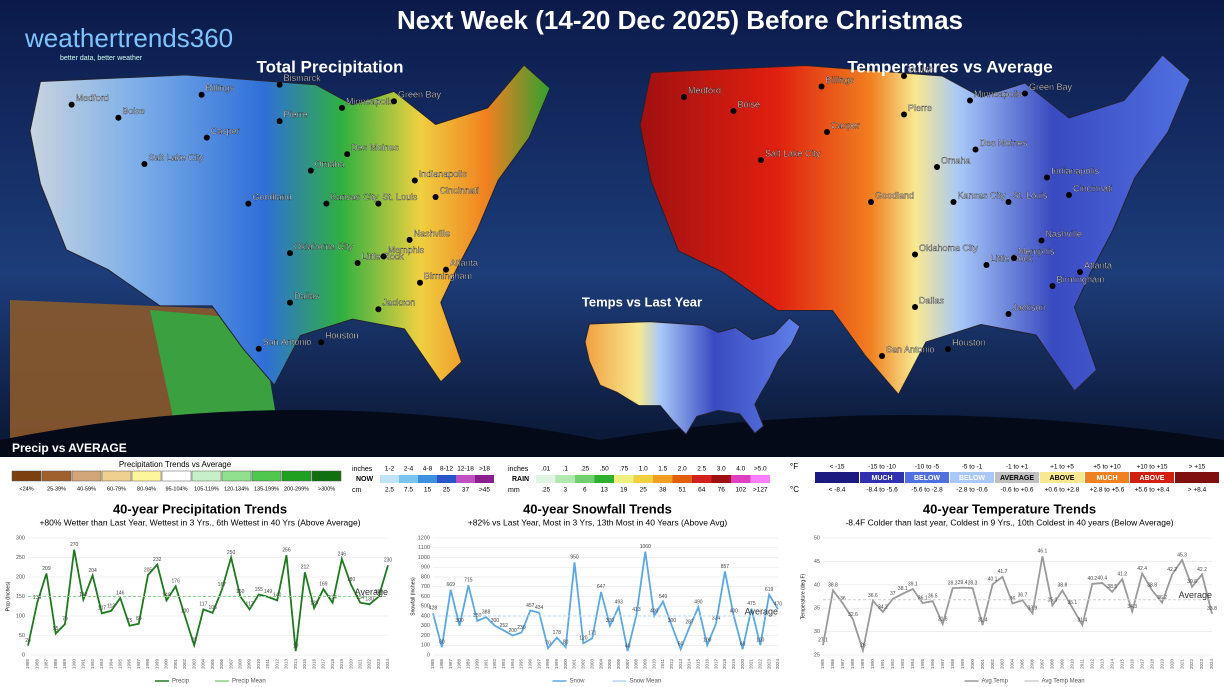  I want to click on data-label: 42.4, so click(1142, 569).